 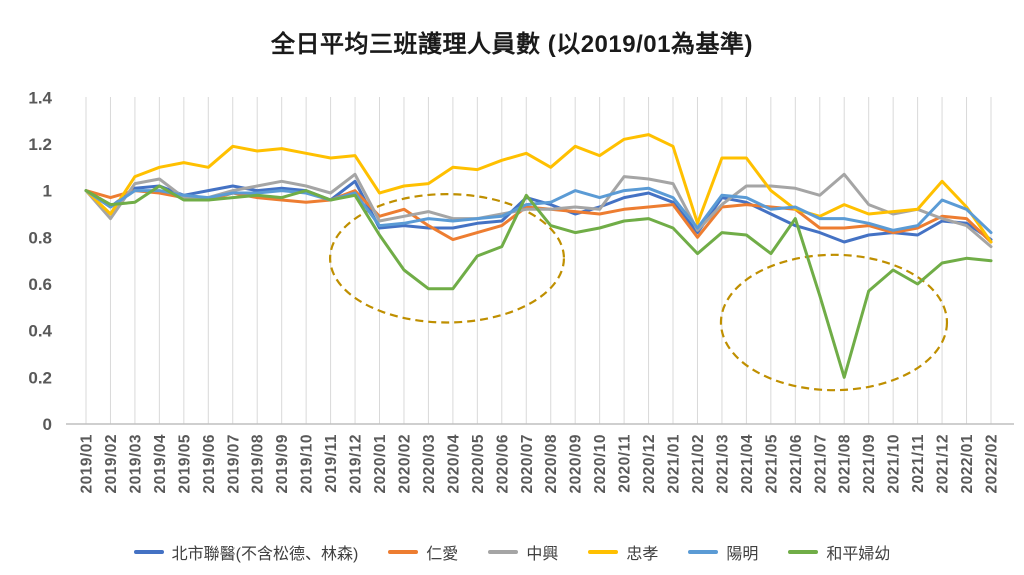 What do you see at coordinates (542, 554) in the screenshot?
I see `legend-label-2: 中興` at bounding box center [542, 554].